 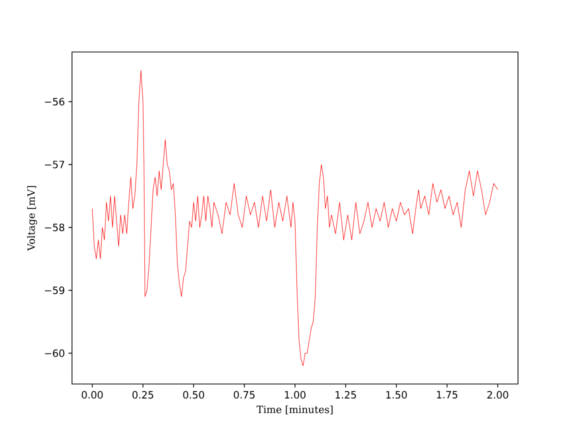 I want to click on y-tick-label: −56, so click(x=54, y=102).